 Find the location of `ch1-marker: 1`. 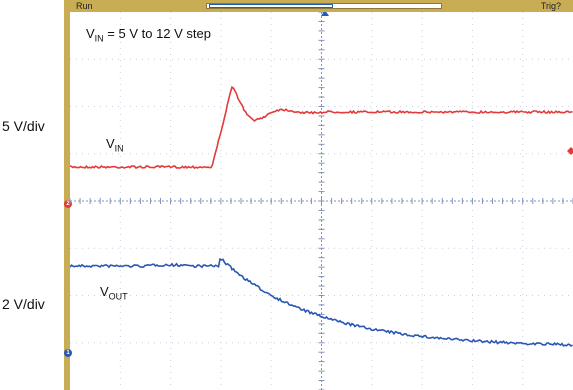

ch1-marker: 1 is located at coordinates (68, 353).